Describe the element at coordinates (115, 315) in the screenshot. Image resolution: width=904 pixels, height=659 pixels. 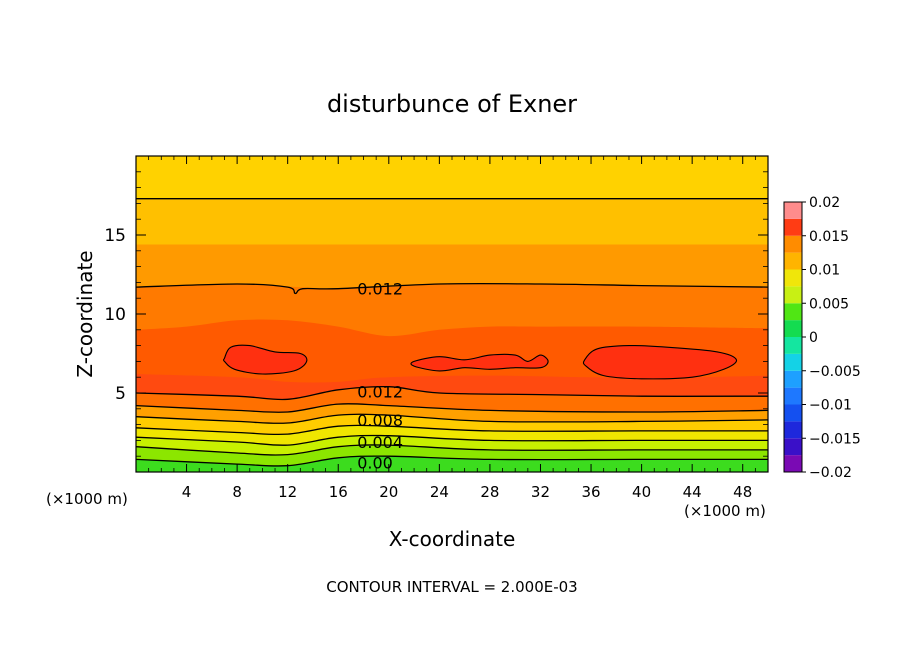
I see `y-tick-label: 10` at that location.